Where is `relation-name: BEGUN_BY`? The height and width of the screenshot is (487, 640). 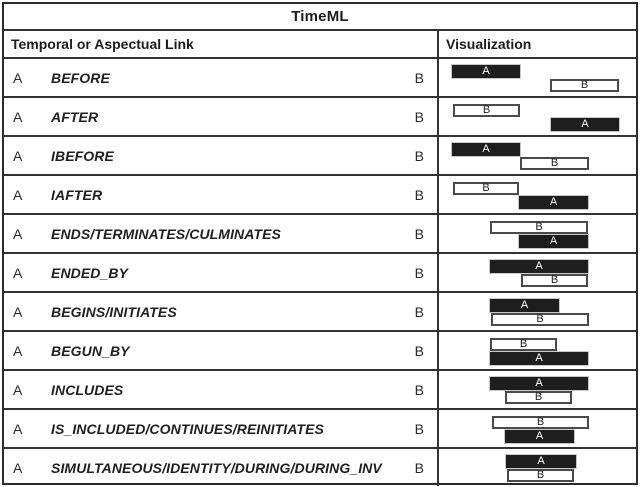 relation-name: BEGUN_BY is located at coordinates (90, 350).